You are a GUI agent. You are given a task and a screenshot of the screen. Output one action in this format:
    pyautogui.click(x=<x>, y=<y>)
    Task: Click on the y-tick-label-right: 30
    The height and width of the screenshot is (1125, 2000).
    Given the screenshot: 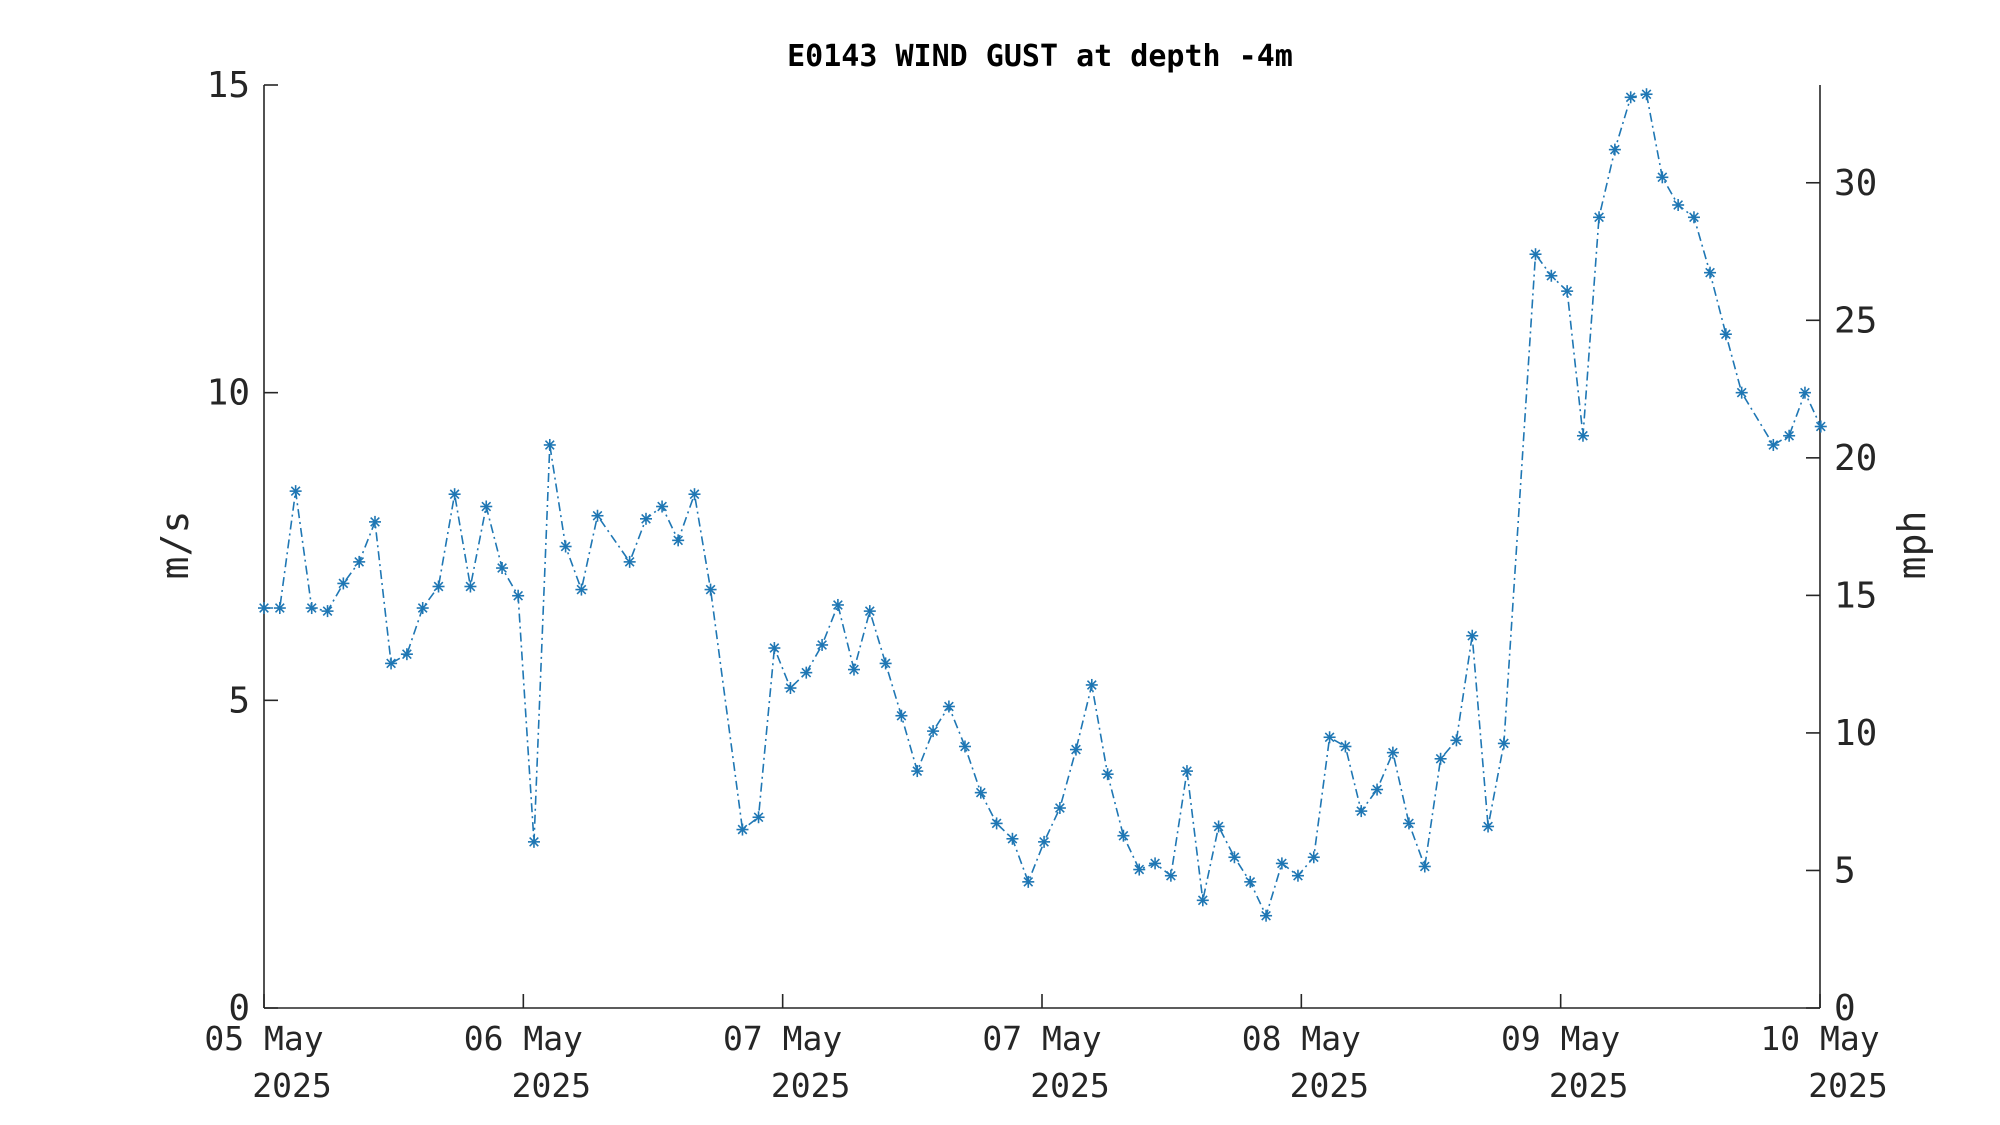 What is the action you would take?
    pyautogui.click(x=1855, y=183)
    